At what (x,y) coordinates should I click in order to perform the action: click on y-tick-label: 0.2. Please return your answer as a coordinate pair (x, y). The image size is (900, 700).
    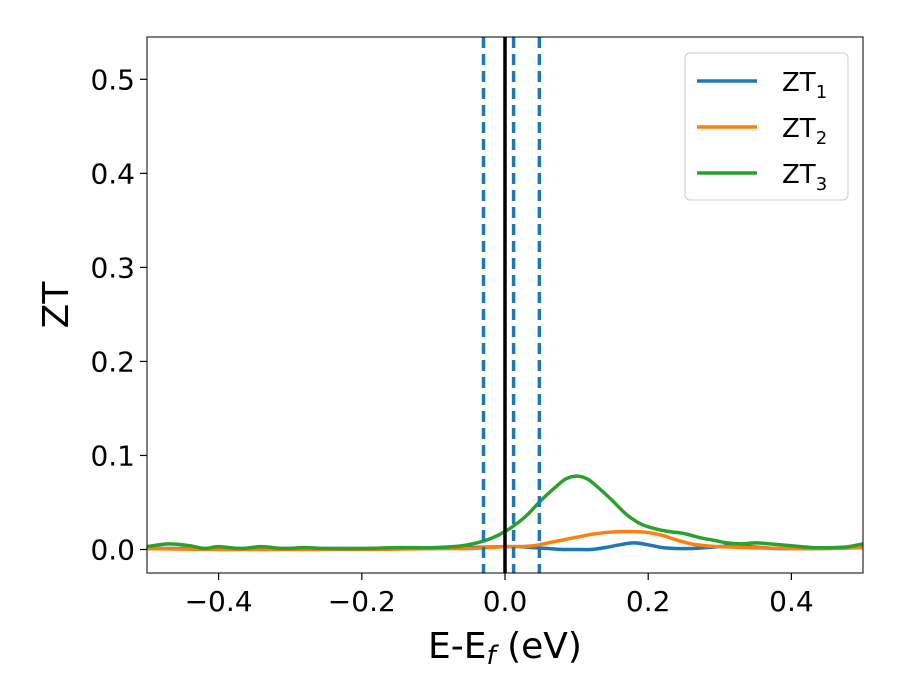
    Looking at the image, I should click on (112, 361).